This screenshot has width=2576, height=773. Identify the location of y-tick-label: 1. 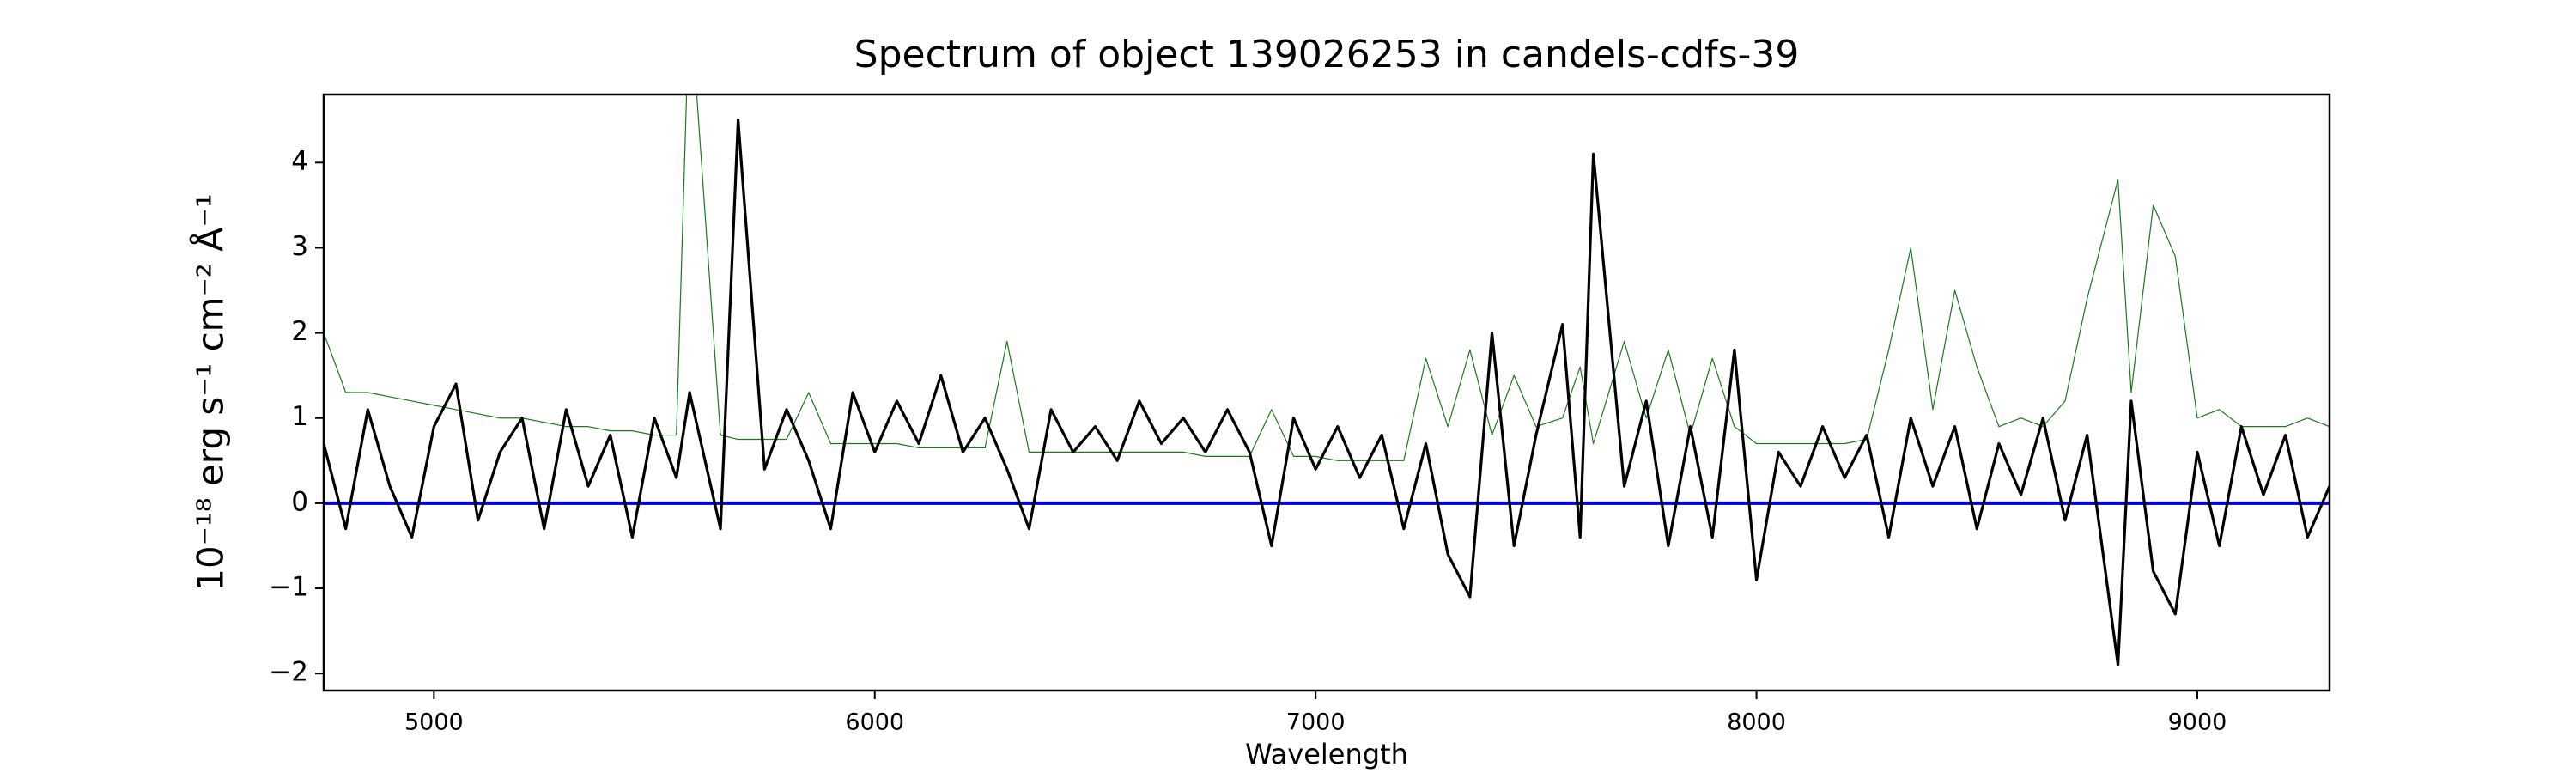
(300, 416).